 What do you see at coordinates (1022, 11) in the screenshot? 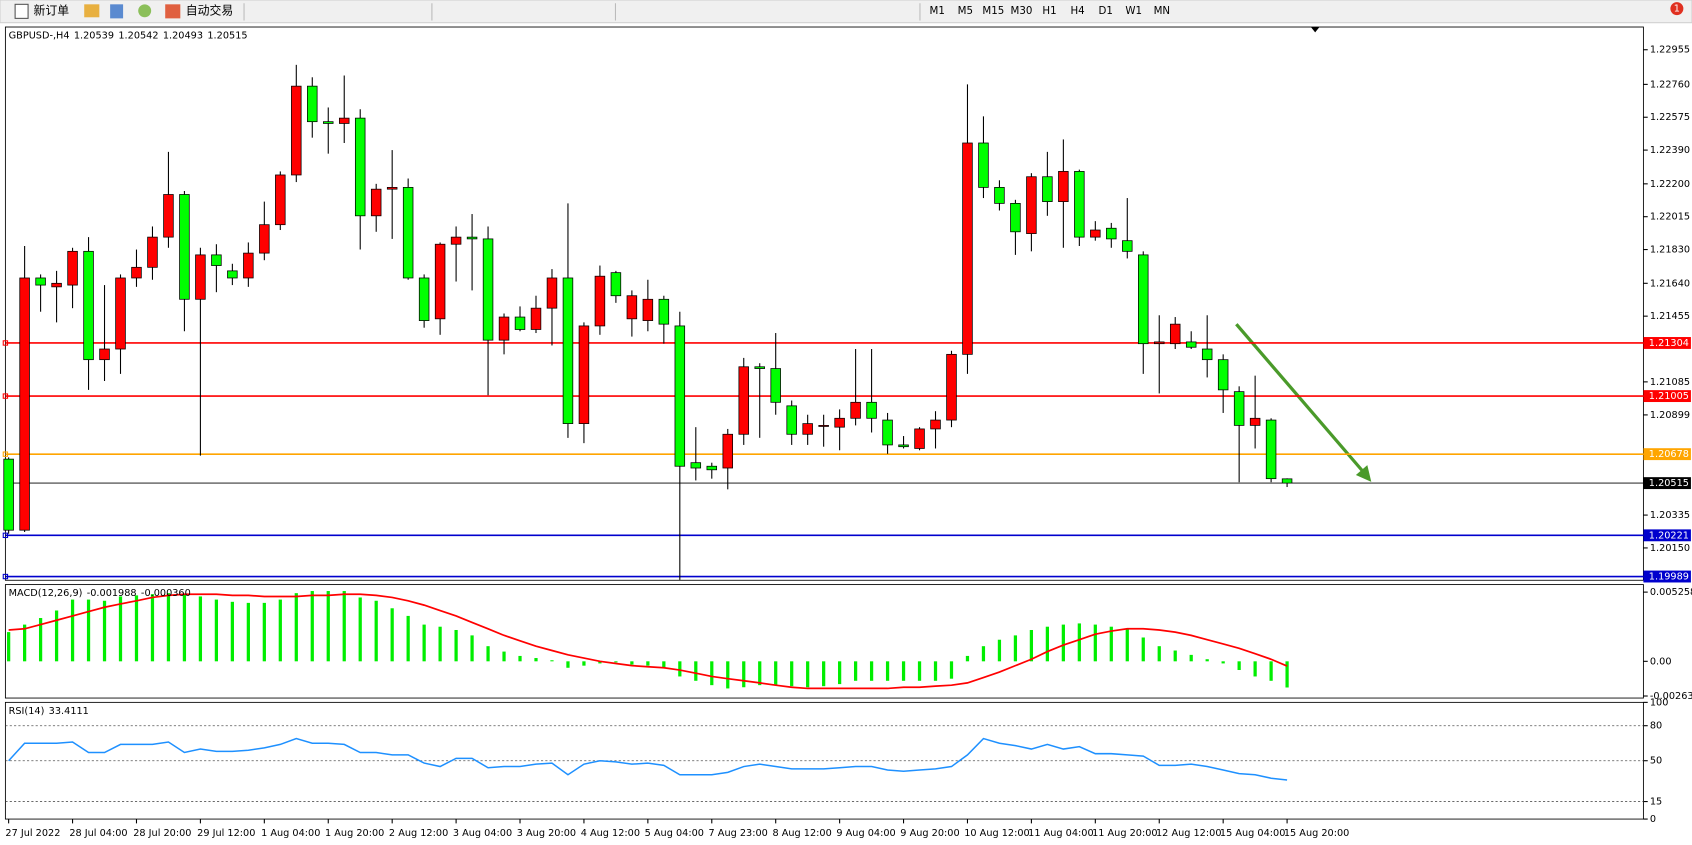
I see `period-button: M30` at bounding box center [1022, 11].